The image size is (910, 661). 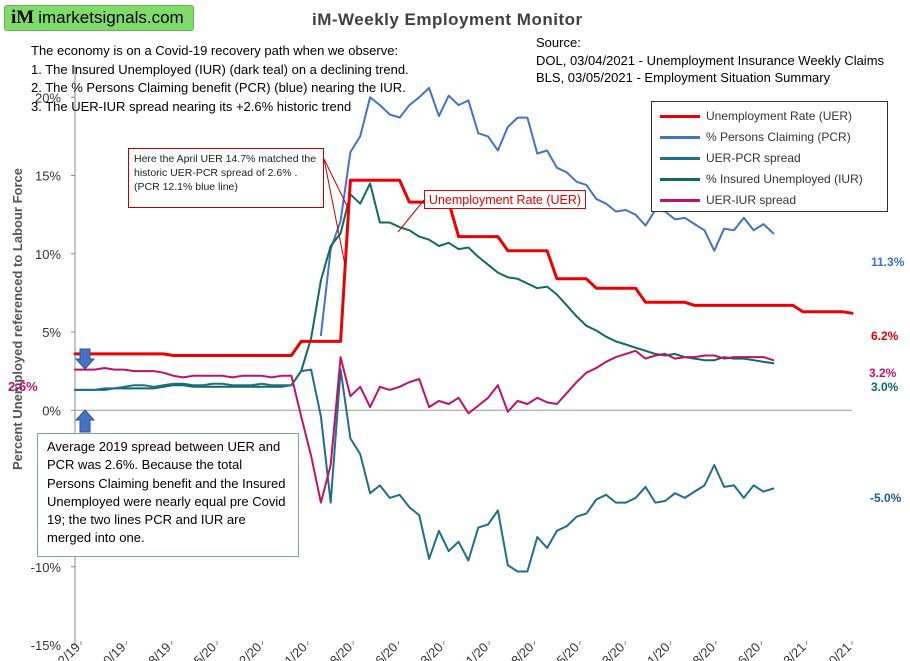 What do you see at coordinates (111, 17) in the screenshot?
I see `logo-site-name: imarketsignals.com` at bounding box center [111, 17].